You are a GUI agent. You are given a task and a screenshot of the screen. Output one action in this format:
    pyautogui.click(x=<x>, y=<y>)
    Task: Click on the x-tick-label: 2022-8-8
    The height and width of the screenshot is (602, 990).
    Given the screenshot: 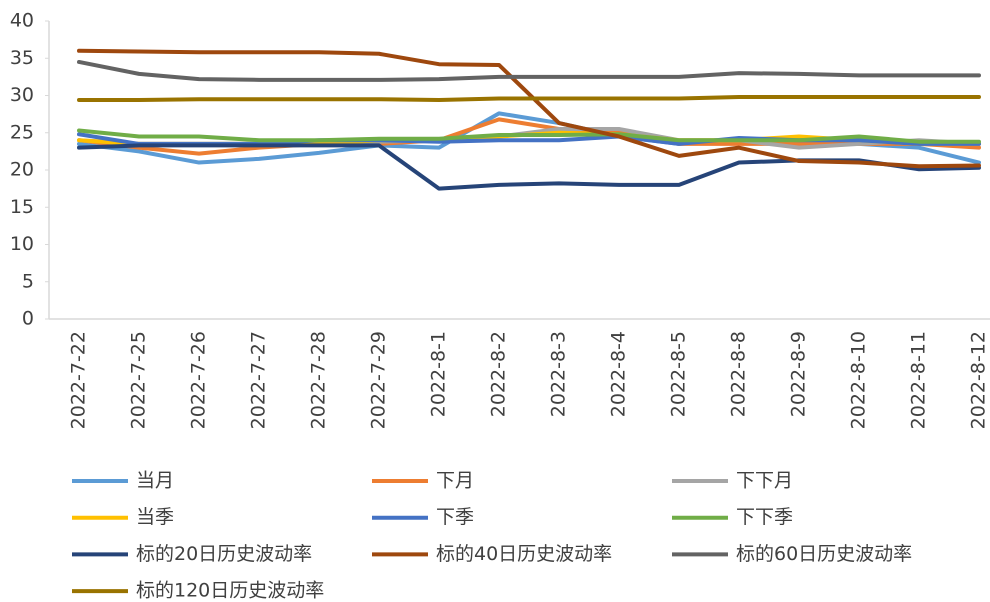 What is the action you would take?
    pyautogui.click(x=739, y=374)
    